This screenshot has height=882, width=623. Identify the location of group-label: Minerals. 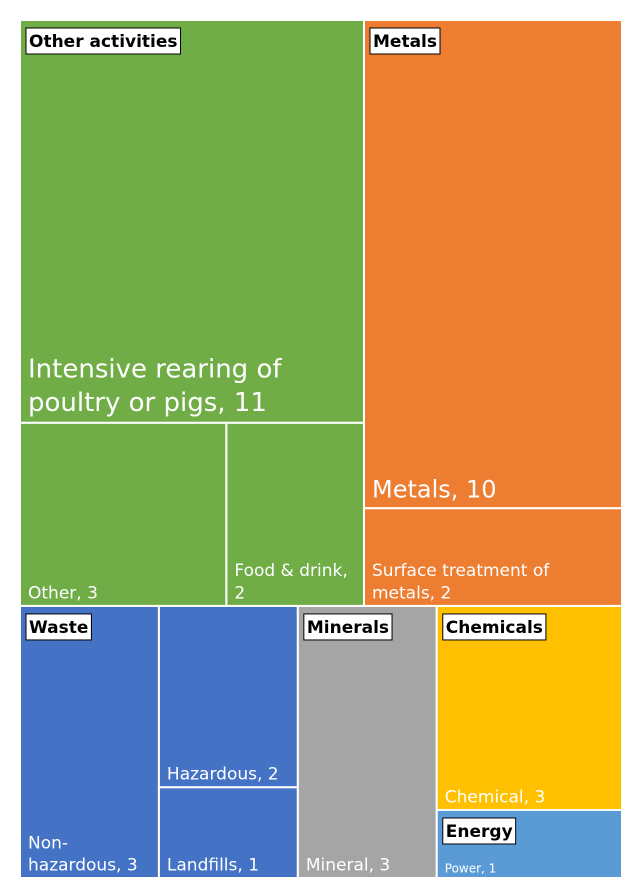
(348, 628).